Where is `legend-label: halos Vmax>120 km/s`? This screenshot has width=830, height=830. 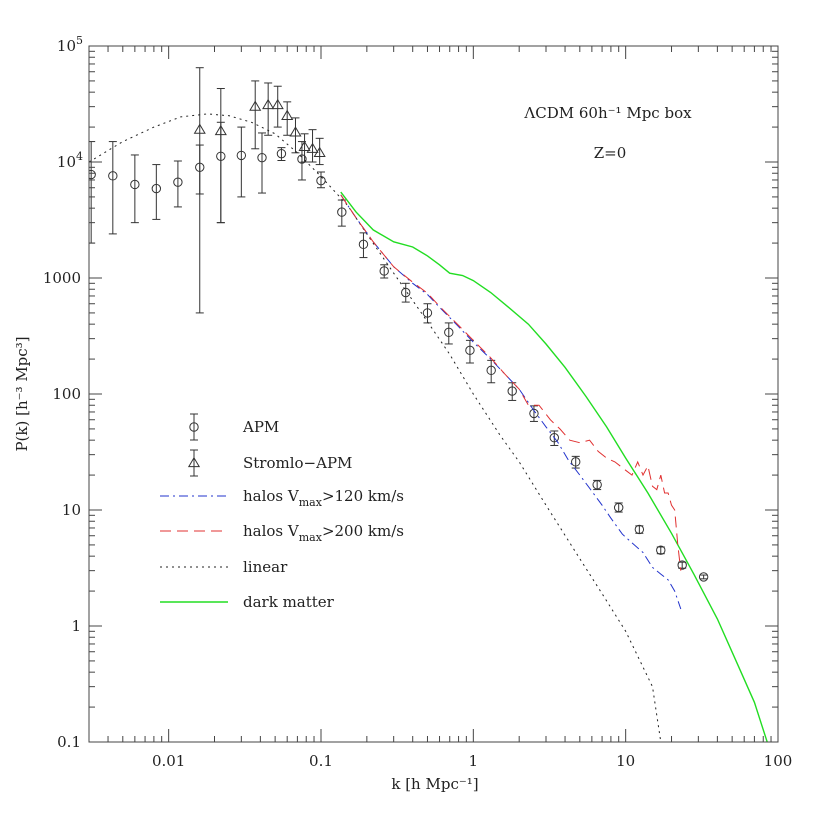 legend-label: halos Vmax>120 km/s is located at coordinates (323, 498).